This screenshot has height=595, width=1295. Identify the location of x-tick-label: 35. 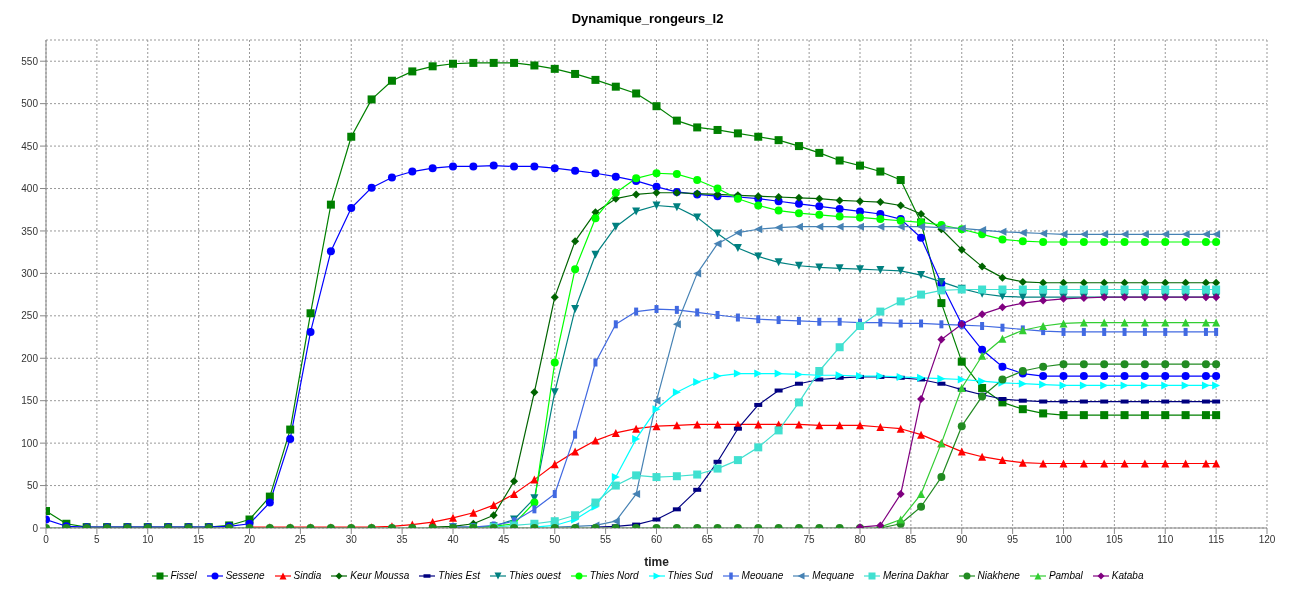
(402, 540).